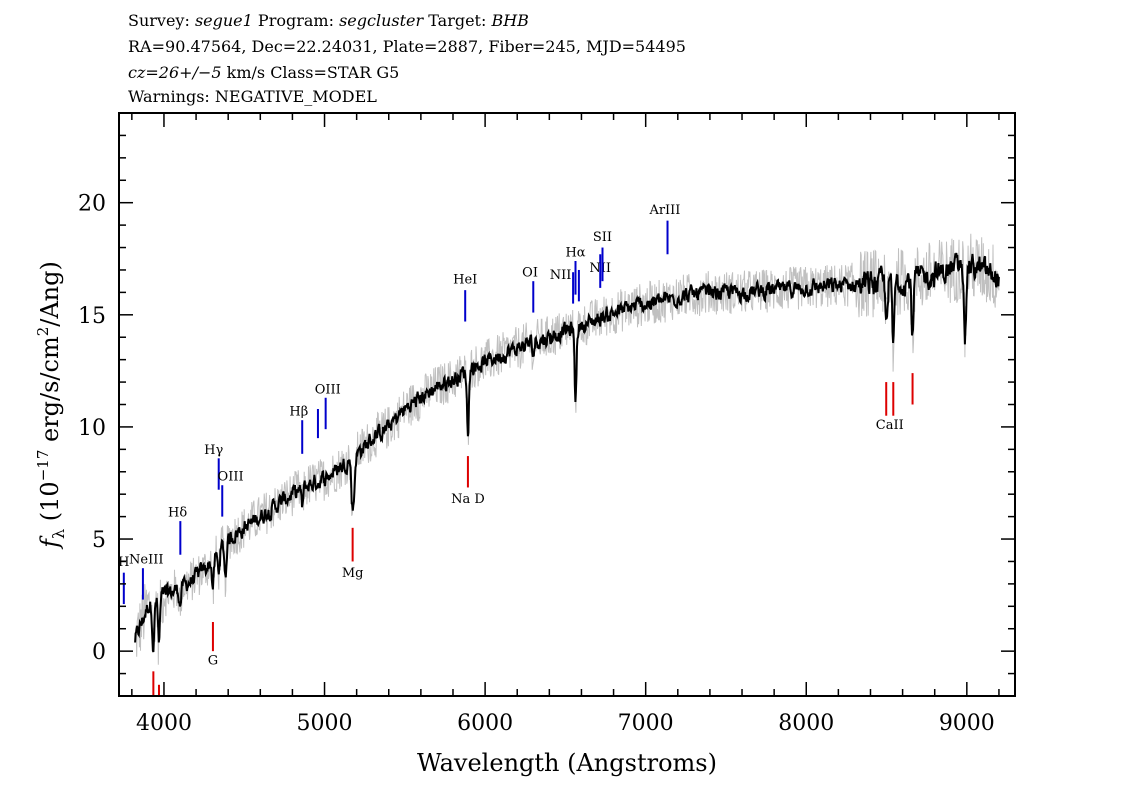 The width and height of the screenshot is (1134, 810). I want to click on y-axis-title-mid: erg/s/cm, so click(50, 393).